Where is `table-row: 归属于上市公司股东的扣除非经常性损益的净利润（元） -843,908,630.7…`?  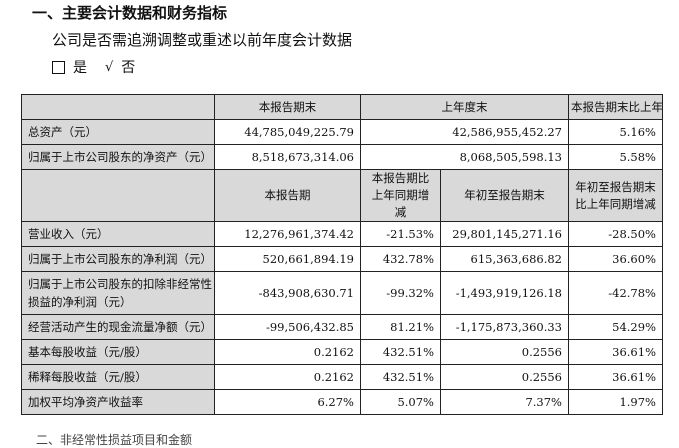
table-row: 归属于上市公司股东的扣除非经常性损益的净利润（元） -843,908,630.7… is located at coordinates (342, 293).